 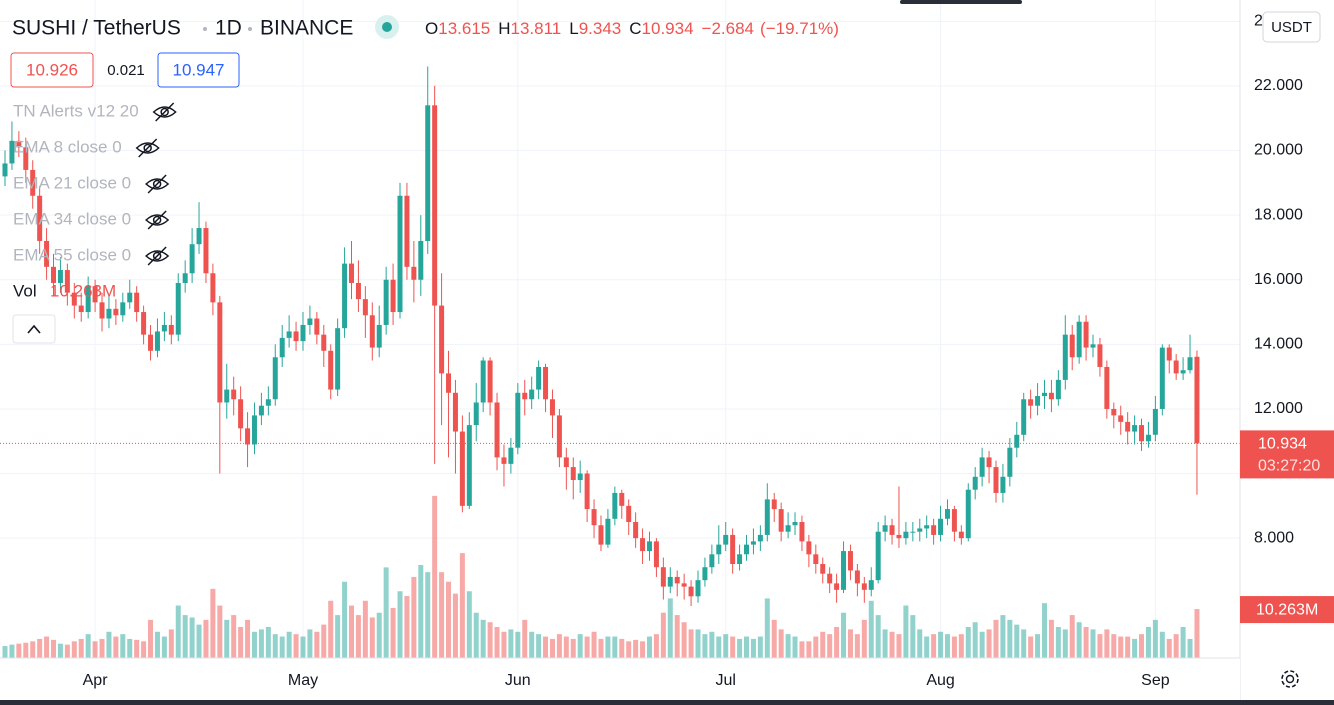 What do you see at coordinates (72, 254) in the screenshot?
I see `indicator-name: EMA 55 close 0` at bounding box center [72, 254].